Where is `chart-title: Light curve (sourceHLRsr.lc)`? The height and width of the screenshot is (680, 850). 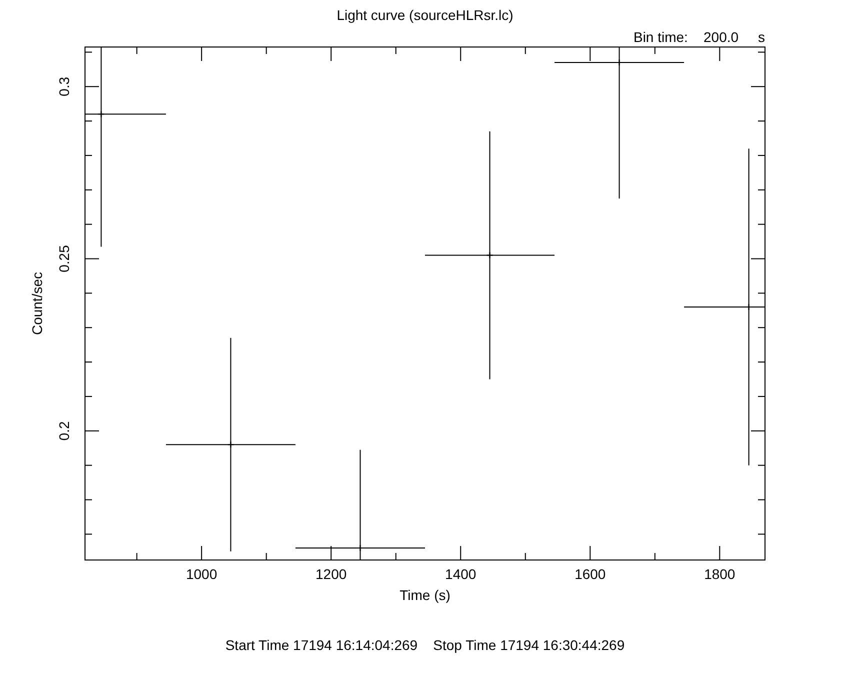 chart-title: Light curve (sourceHLRsr.lc) is located at coordinates (425, 15).